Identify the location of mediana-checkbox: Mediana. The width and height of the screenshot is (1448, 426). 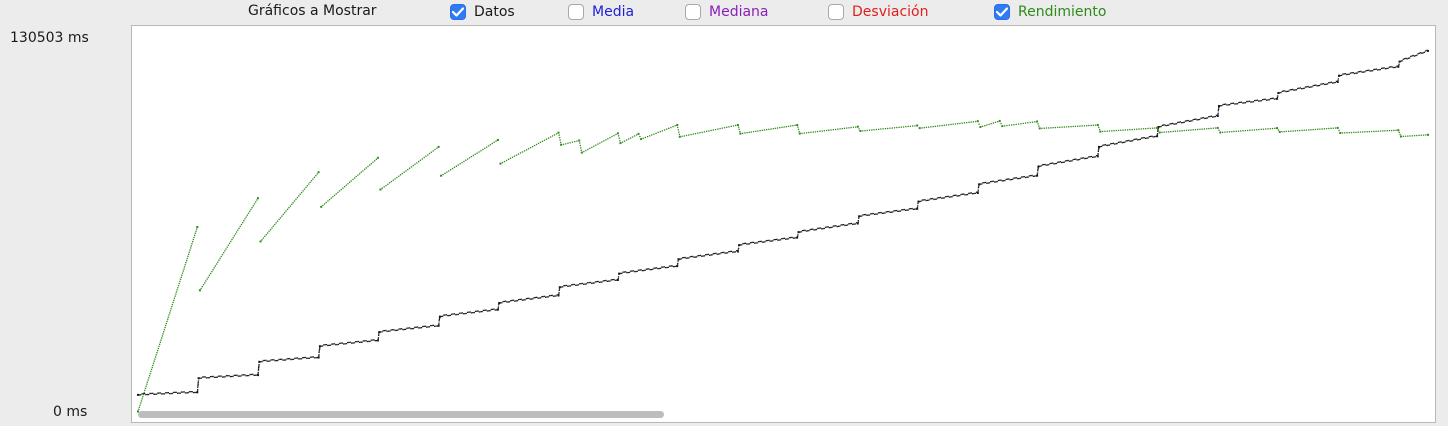
(727, 12).